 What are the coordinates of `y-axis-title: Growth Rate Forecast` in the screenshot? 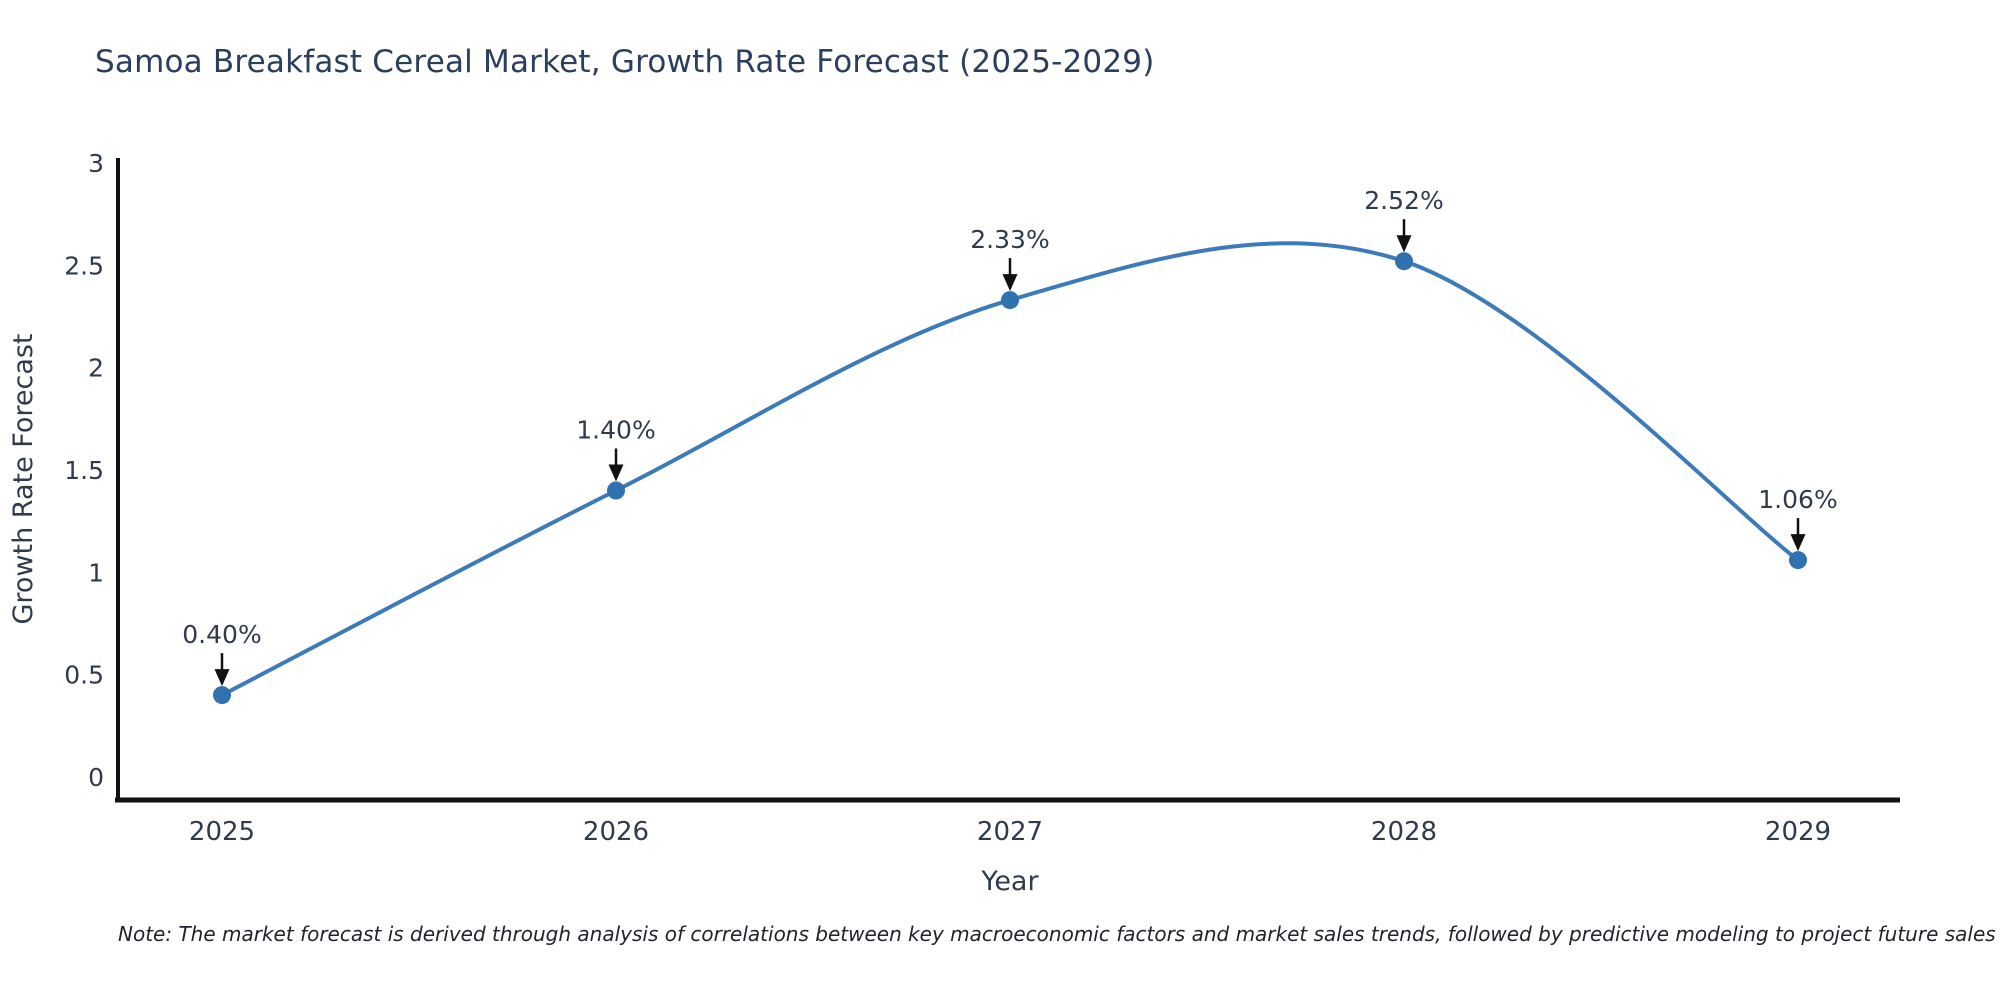 It's located at (23, 478).